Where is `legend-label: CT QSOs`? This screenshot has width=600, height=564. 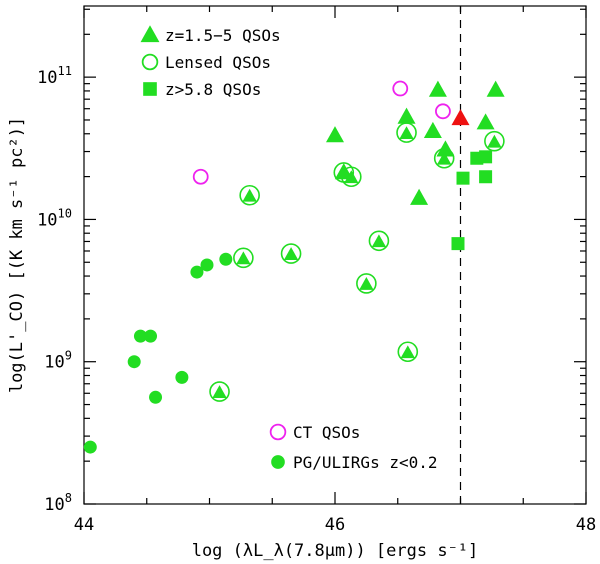
legend-label: CT QSOs is located at coordinates (326, 432).